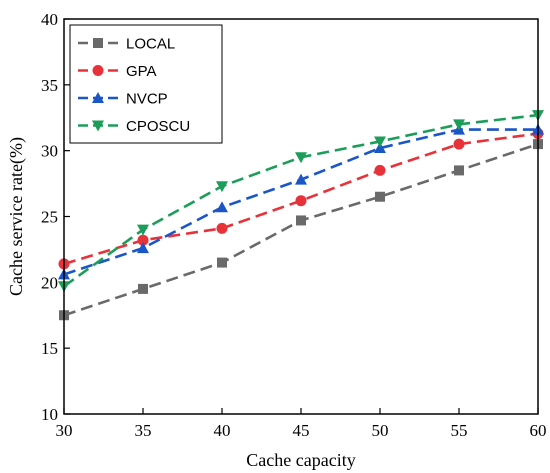 The width and height of the screenshot is (550, 473). I want to click on x-tick-label: 35, so click(143, 430).